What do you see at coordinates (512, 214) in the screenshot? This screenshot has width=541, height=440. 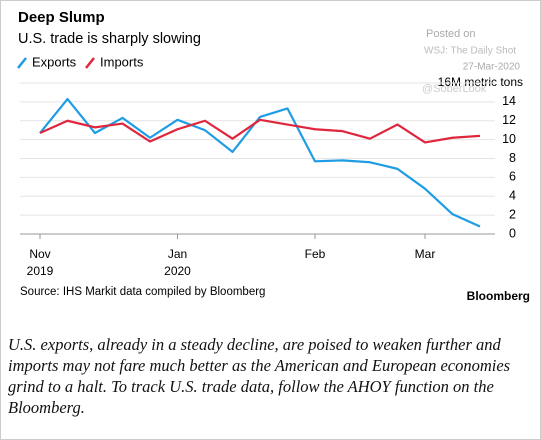 I see `y-tick-label: 2` at bounding box center [512, 214].